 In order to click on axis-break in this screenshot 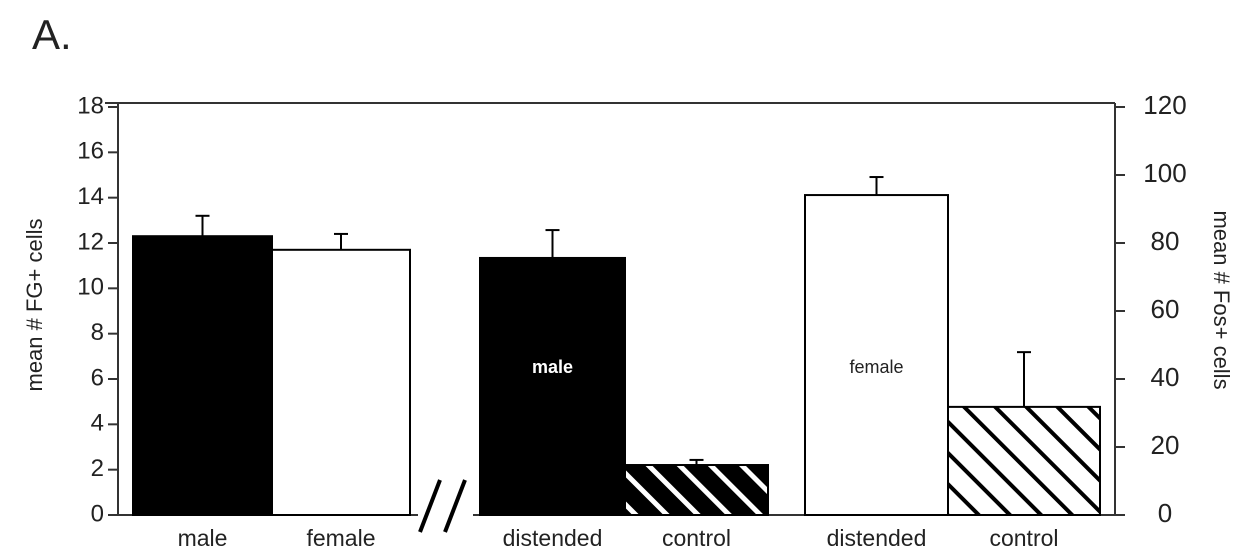, I will do `click(445, 501)`.